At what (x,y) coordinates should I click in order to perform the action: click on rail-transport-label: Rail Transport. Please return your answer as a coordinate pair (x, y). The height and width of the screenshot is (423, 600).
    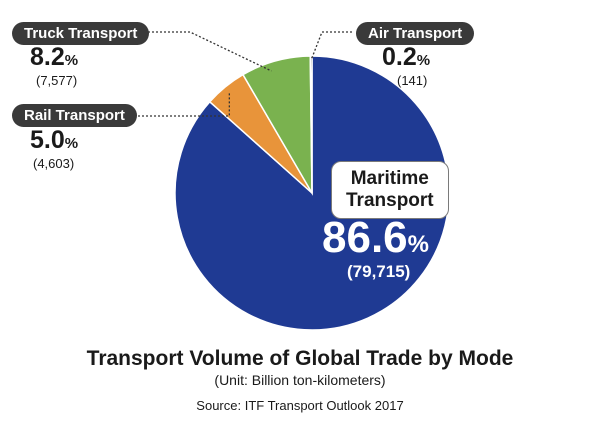
    Looking at the image, I should click on (74, 115).